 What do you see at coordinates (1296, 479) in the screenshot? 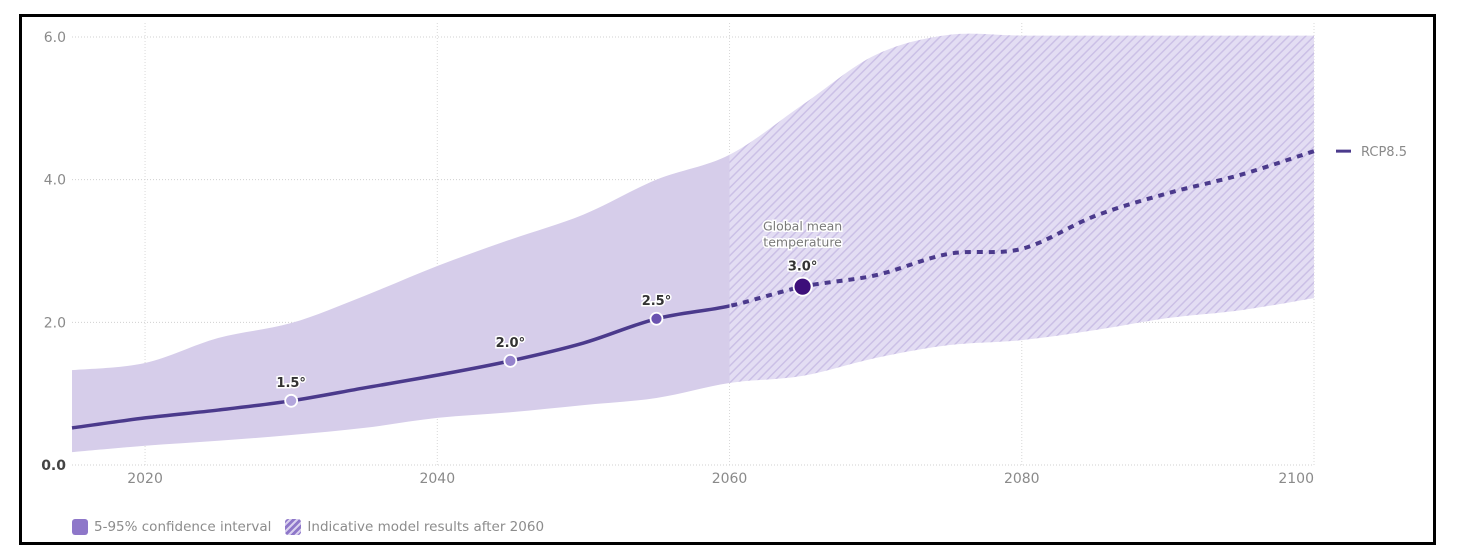
I see `x-tick-label: 2100` at bounding box center [1296, 479].